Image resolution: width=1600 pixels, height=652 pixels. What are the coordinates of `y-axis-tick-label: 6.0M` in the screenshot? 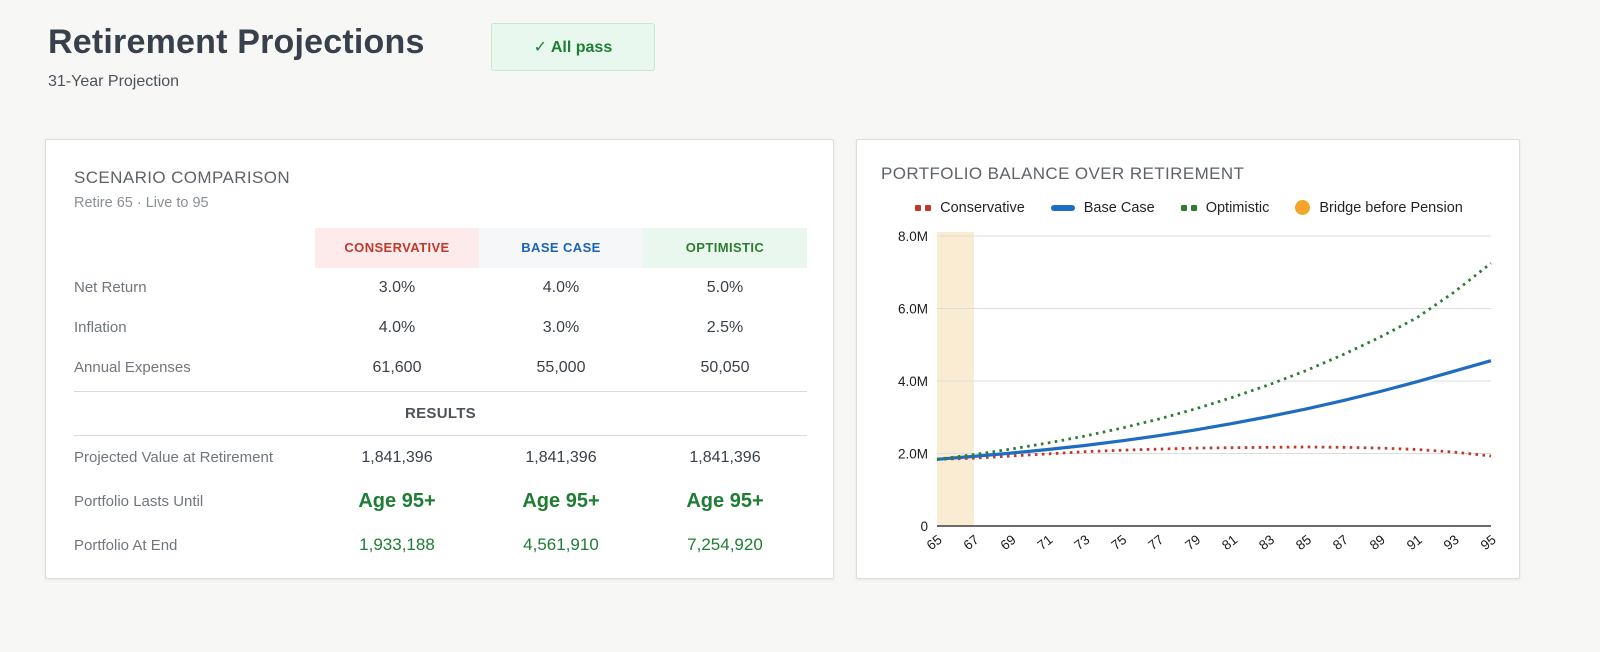 It's located at (913, 308).